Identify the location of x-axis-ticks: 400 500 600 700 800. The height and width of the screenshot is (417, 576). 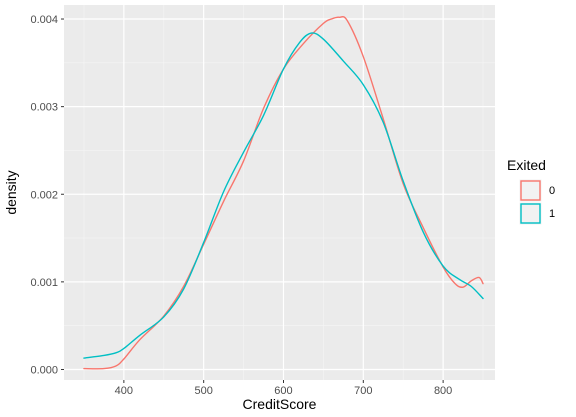
(283, 388).